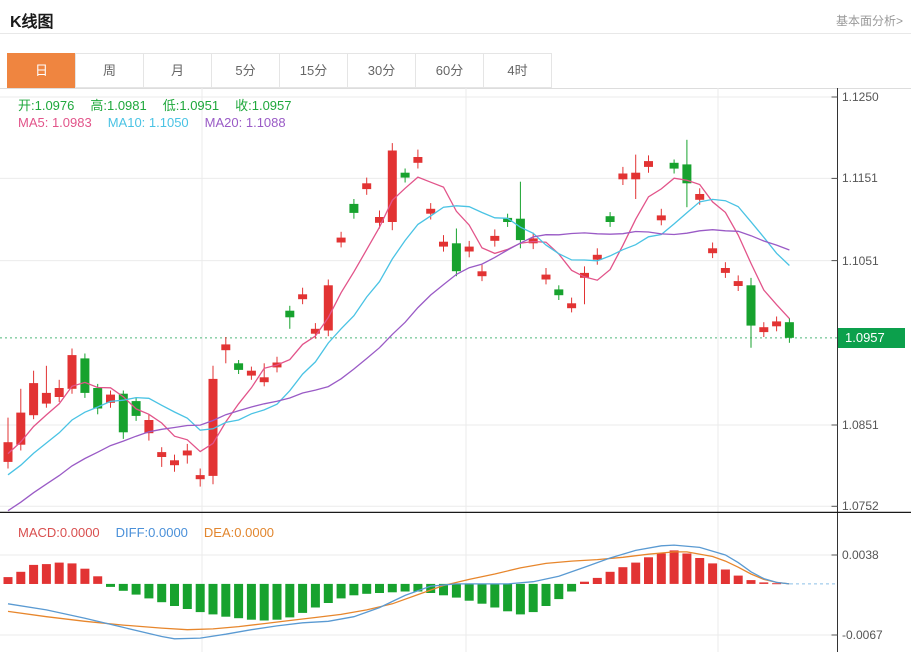 The width and height of the screenshot is (911, 652). What do you see at coordinates (871, 337) in the screenshot?
I see `current-price-badge: 1.0957` at bounding box center [871, 337].